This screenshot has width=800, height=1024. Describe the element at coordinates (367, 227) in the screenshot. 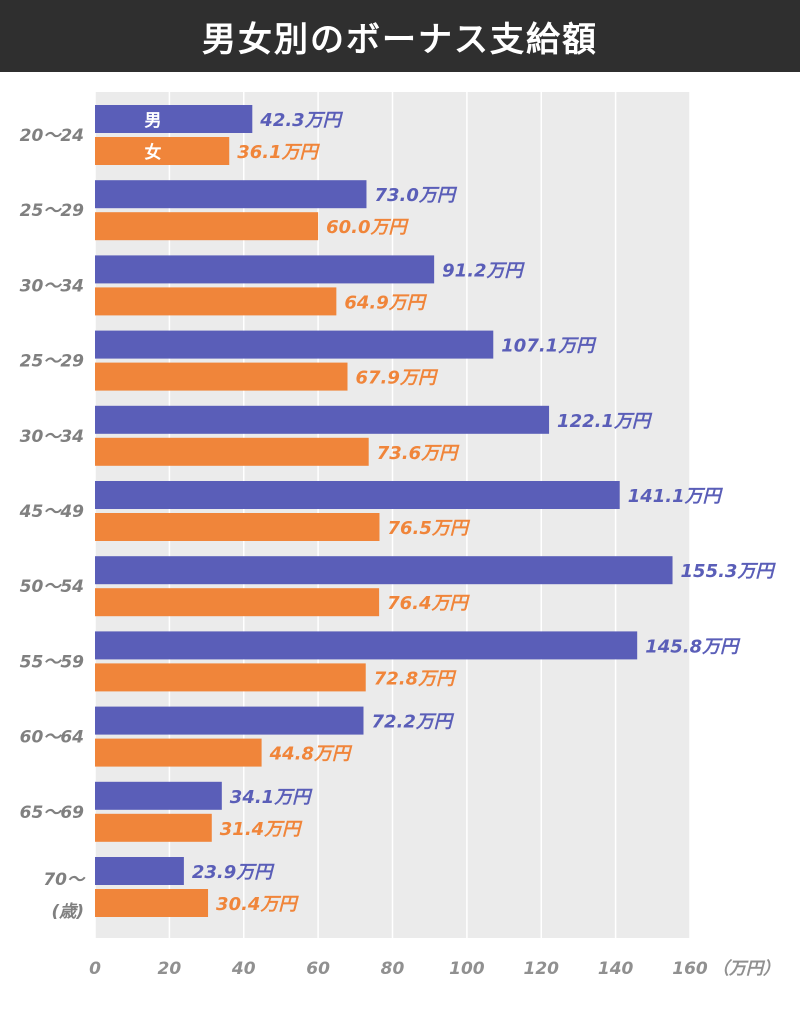

I see `bar-value-label: 60.0万円` at that location.